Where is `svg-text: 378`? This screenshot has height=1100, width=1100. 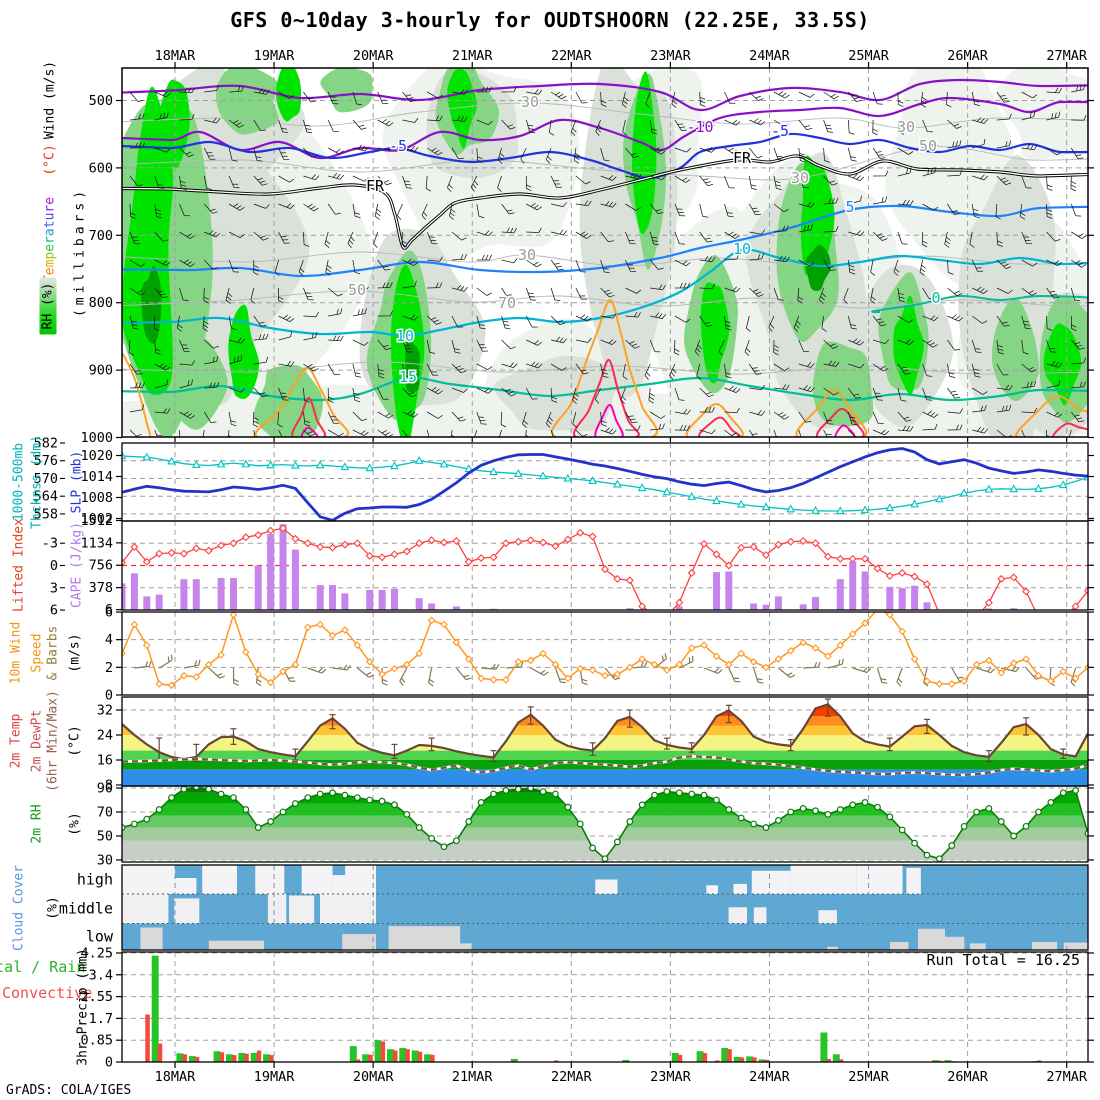 svg-text: 378 is located at coordinates (101, 588).